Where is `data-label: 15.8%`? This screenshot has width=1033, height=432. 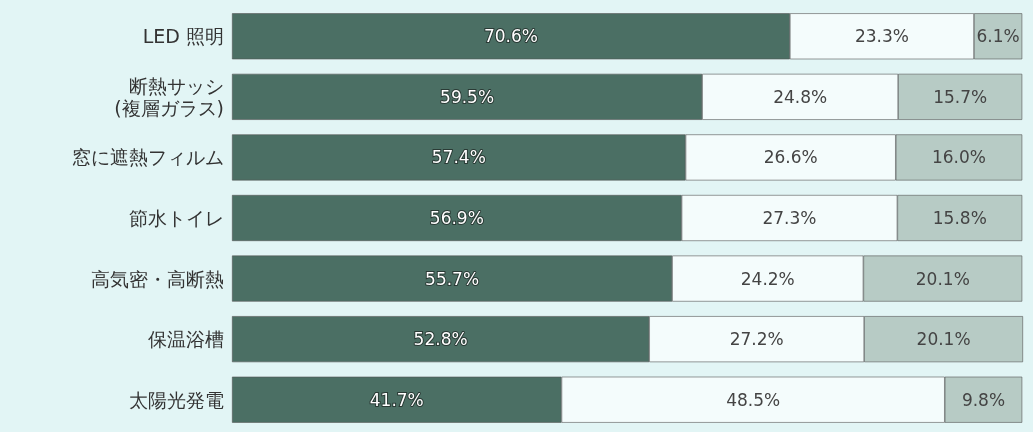 data-label: 15.8% is located at coordinates (959, 218).